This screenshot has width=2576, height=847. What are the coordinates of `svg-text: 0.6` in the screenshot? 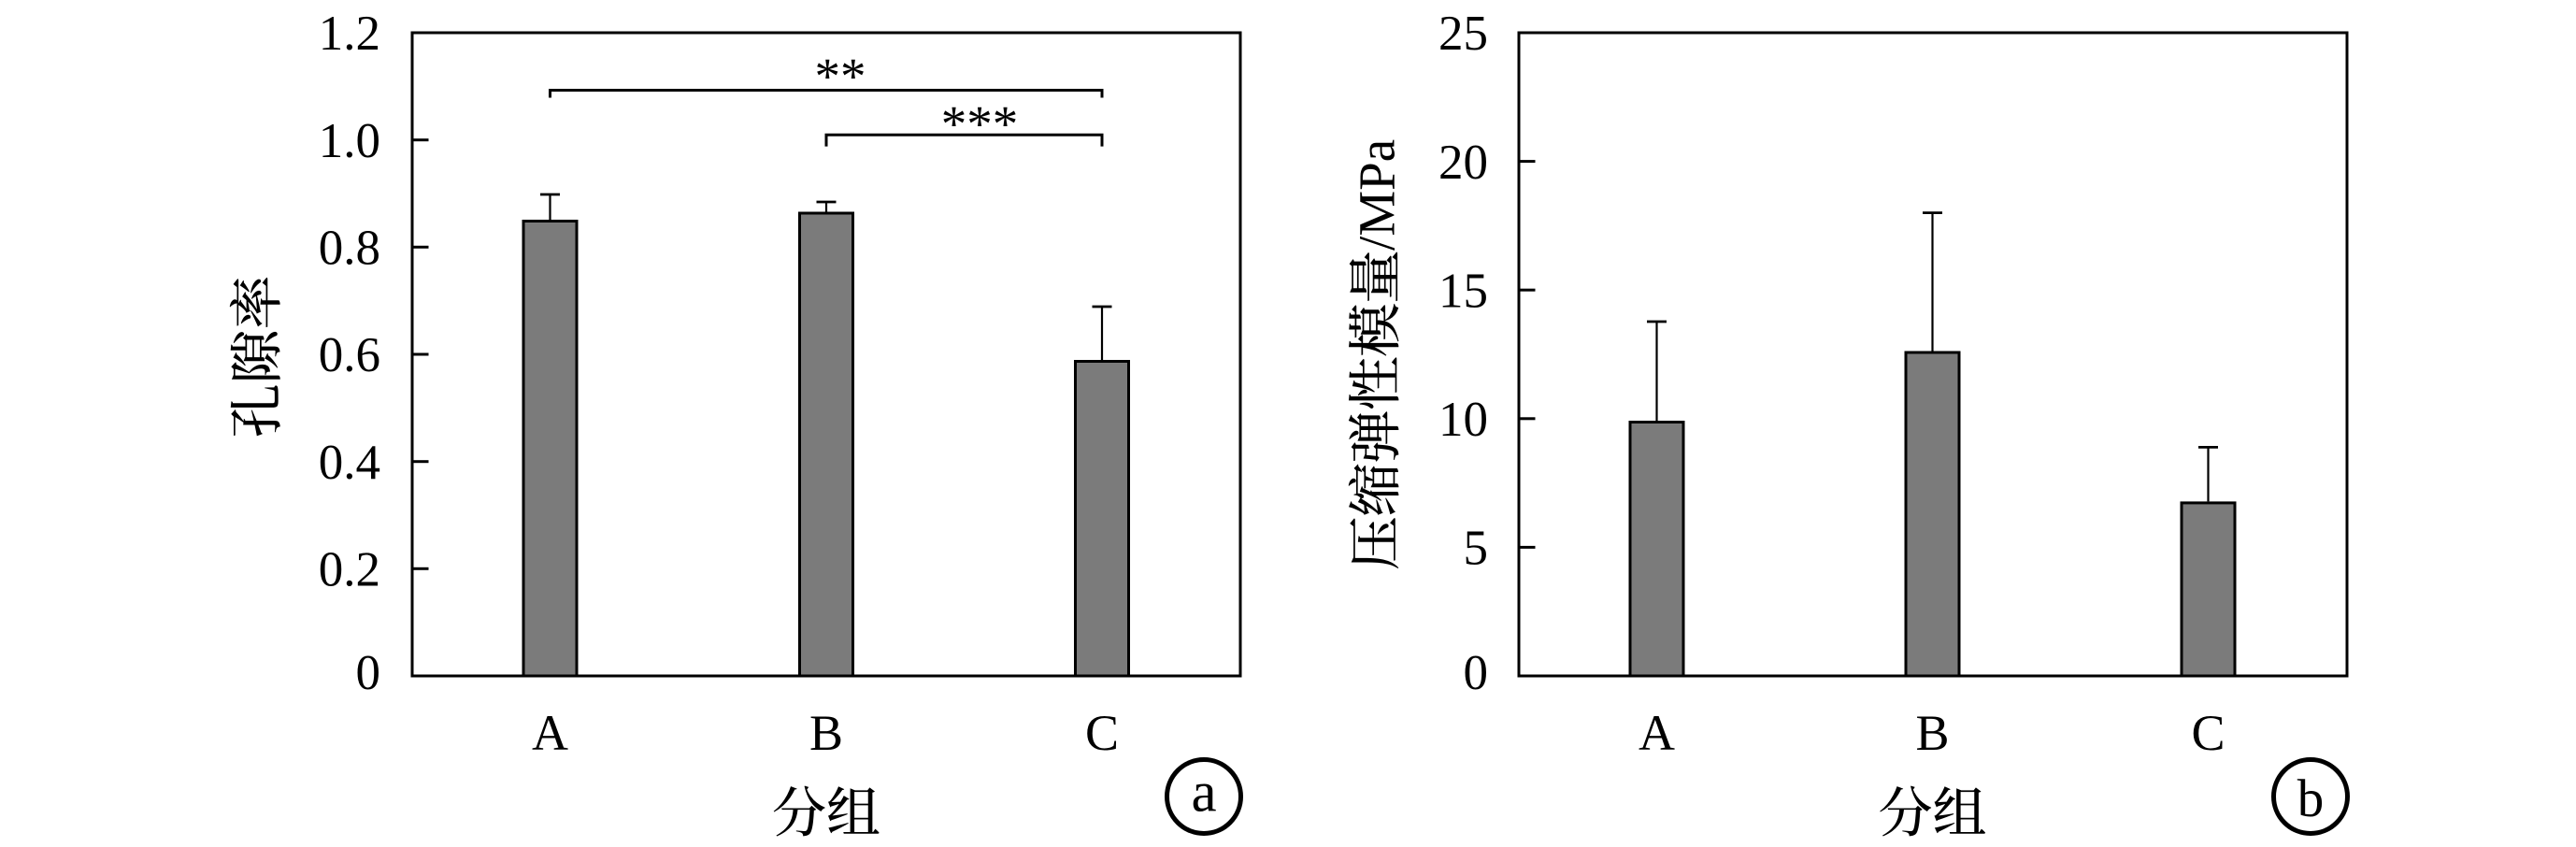 It's located at (349, 355).